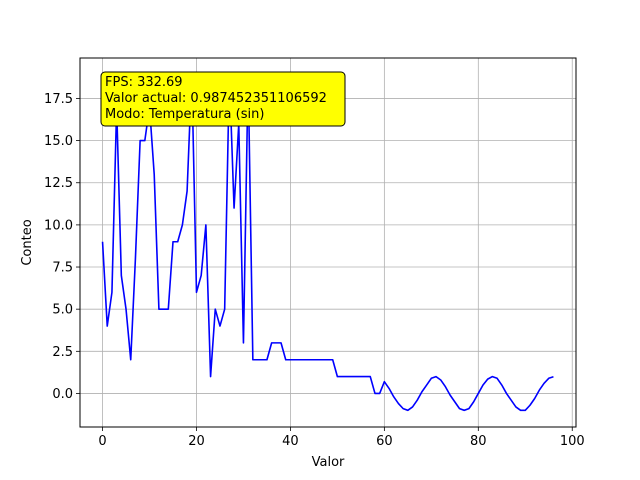  What do you see at coordinates (62, 310) in the screenshot?
I see `y-tick-label: 5.0` at bounding box center [62, 310].